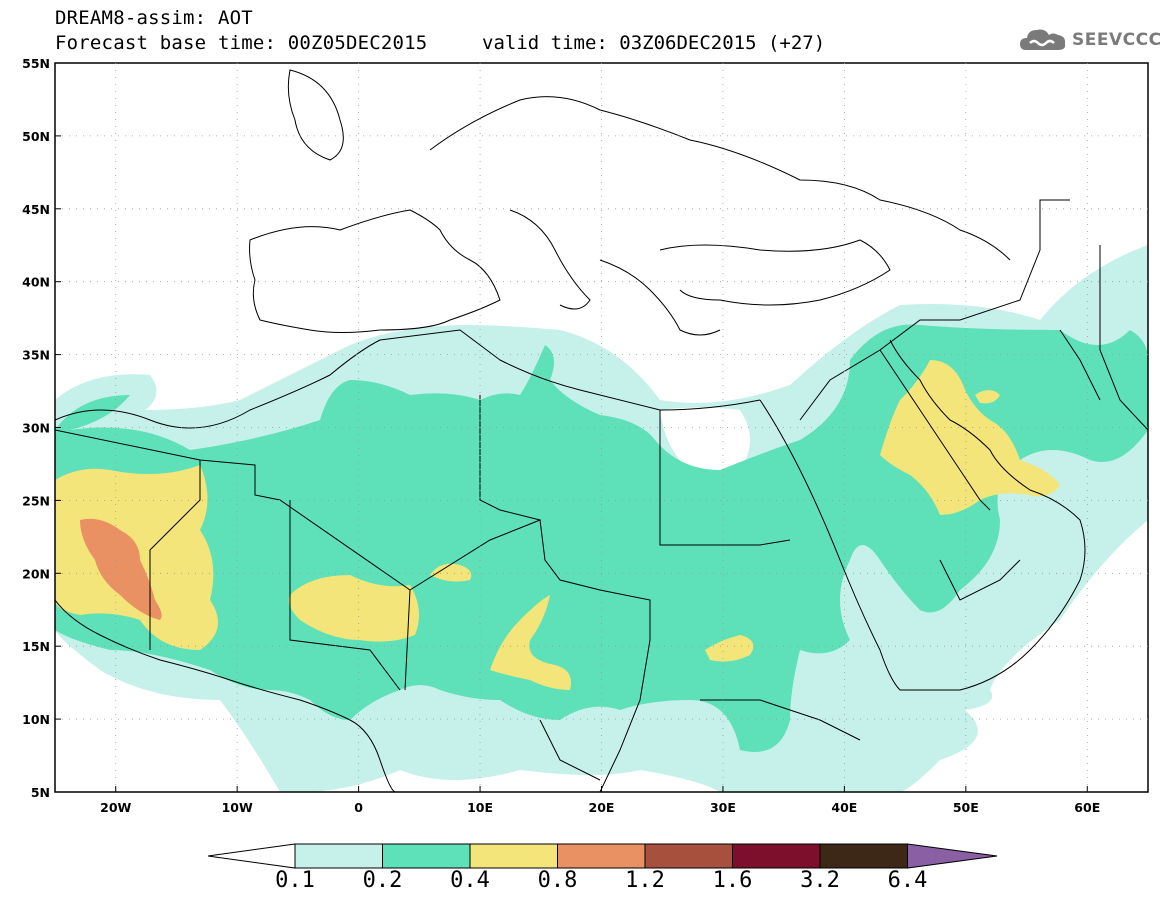 This screenshot has height=905, width=1165. What do you see at coordinates (966, 807) in the screenshot?
I see `lon-tick-label: 50E` at bounding box center [966, 807].